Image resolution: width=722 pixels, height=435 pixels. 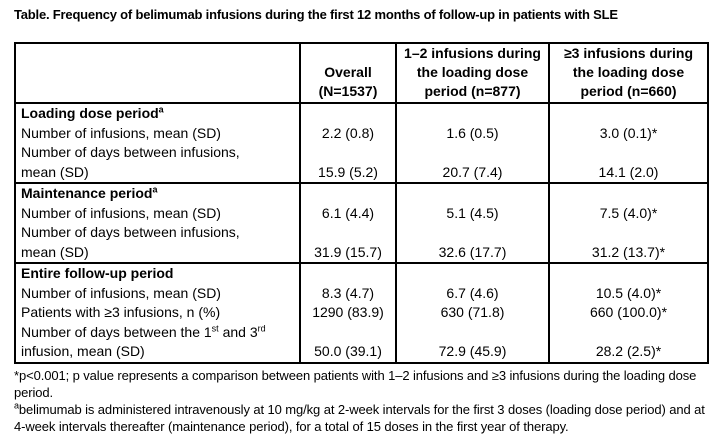 What do you see at coordinates (628, 133) in the screenshot?
I see `cell-value: 3.0 (0.1)*` at bounding box center [628, 133].